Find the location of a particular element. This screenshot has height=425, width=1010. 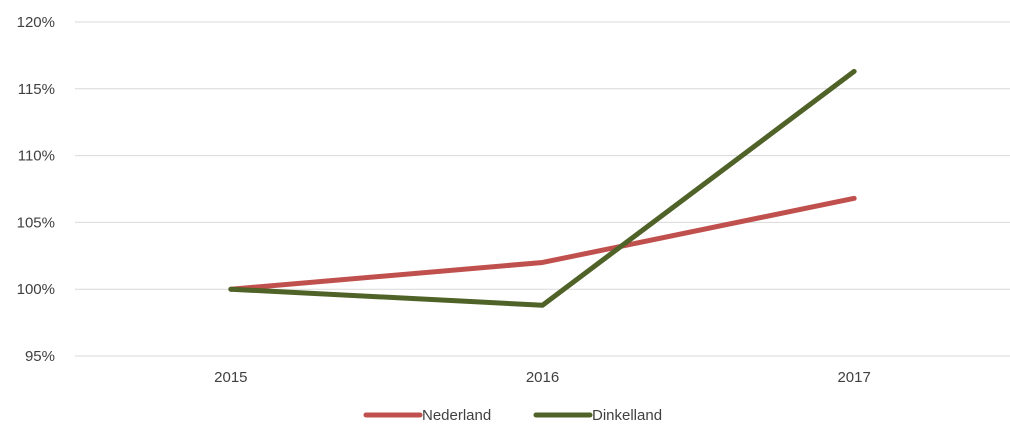

y-tick-label: 115% is located at coordinates (36, 89).